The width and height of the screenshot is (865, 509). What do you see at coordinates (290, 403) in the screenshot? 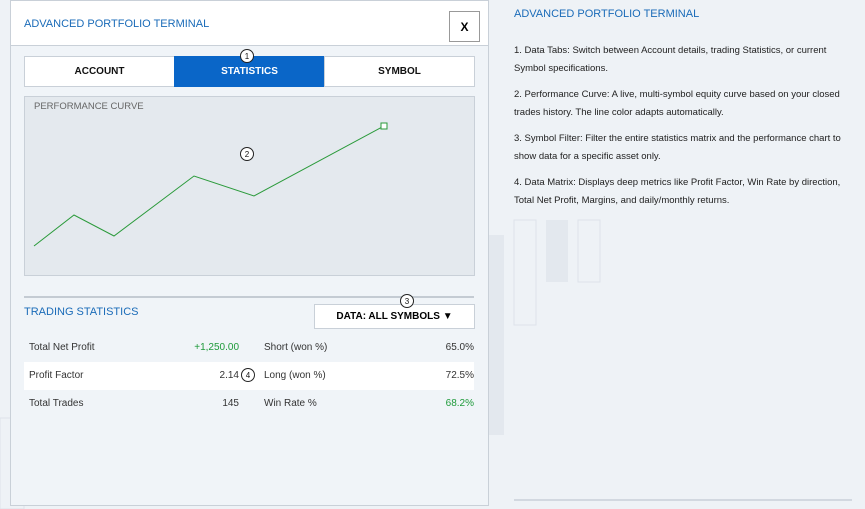
I see `stat-label: Win Rate %` at bounding box center [290, 403].